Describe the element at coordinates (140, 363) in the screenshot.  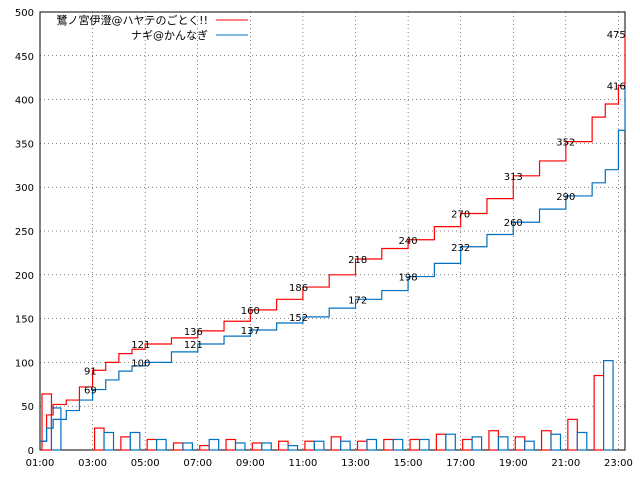
I see `data-label: 100` at that location.